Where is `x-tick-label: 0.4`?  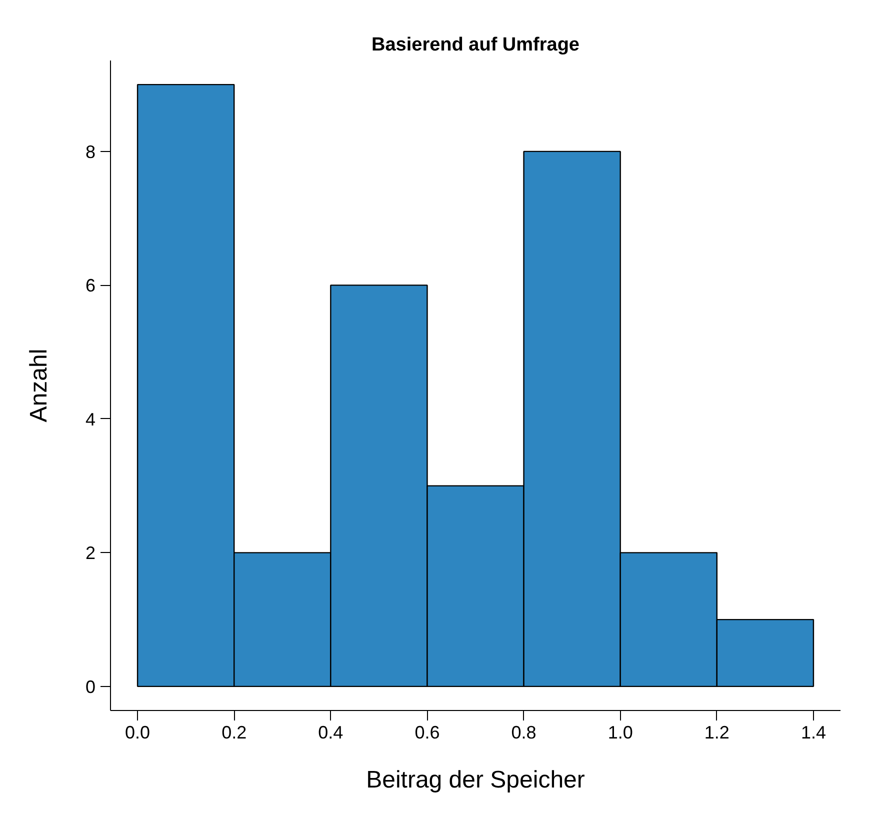
x-tick-label: 0.4 is located at coordinates (331, 732).